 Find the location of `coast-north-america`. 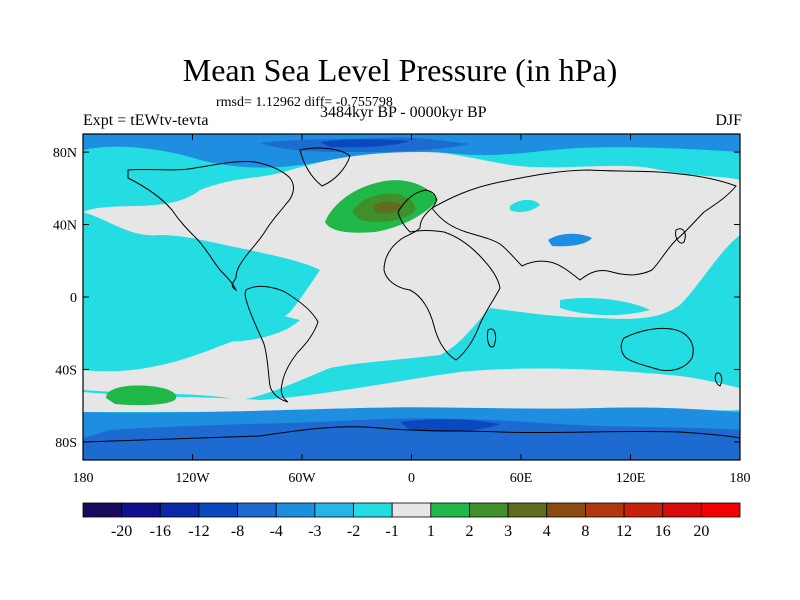

coast-north-america is located at coordinates (210, 226).